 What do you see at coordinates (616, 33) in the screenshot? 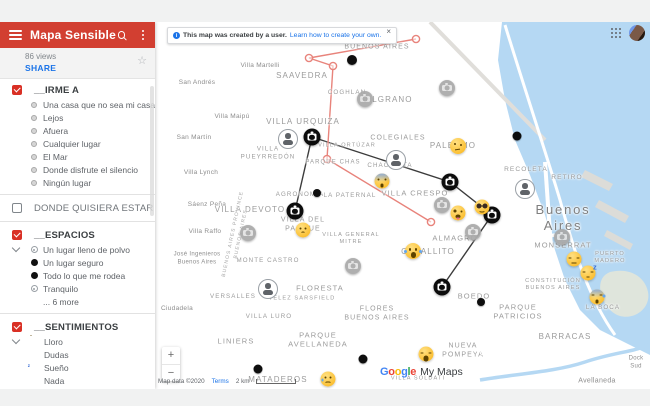
I see `google-apps-grid-icon` at bounding box center [616, 33].